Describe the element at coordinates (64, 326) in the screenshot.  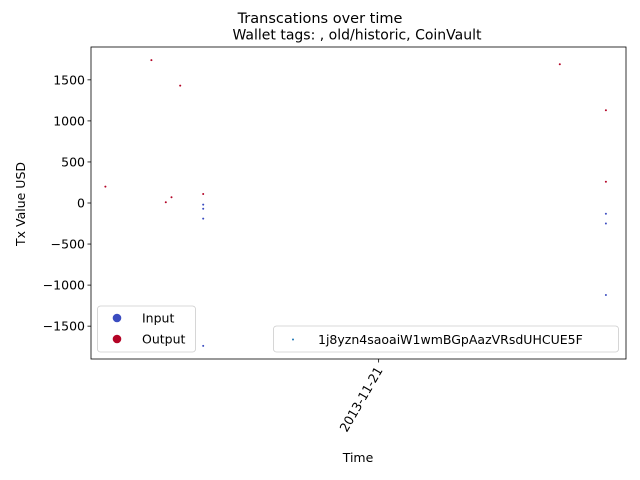
I see `y-tick-label: −1500` at that location.